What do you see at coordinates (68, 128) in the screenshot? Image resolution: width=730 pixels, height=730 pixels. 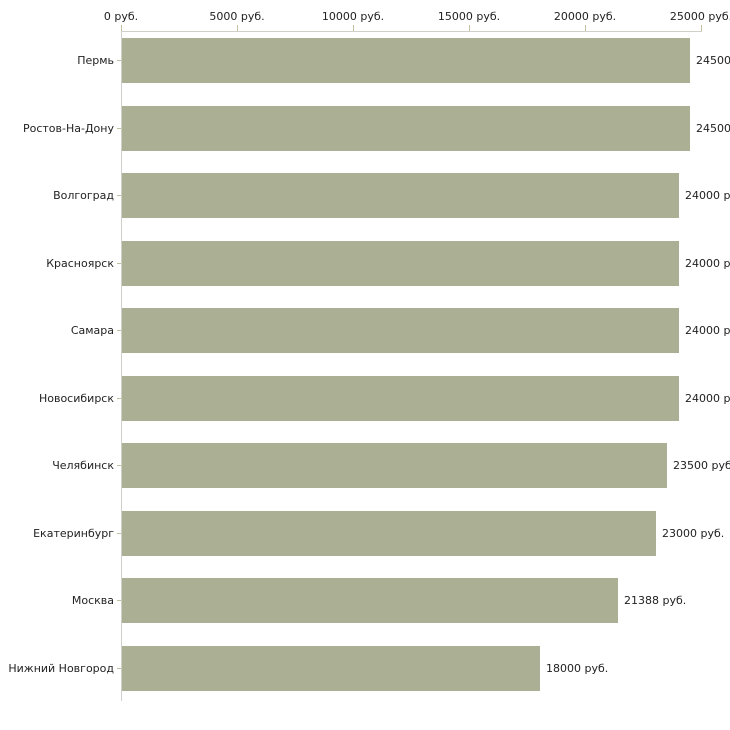 I see `category-label: Ростов-На-Дону` at bounding box center [68, 128].